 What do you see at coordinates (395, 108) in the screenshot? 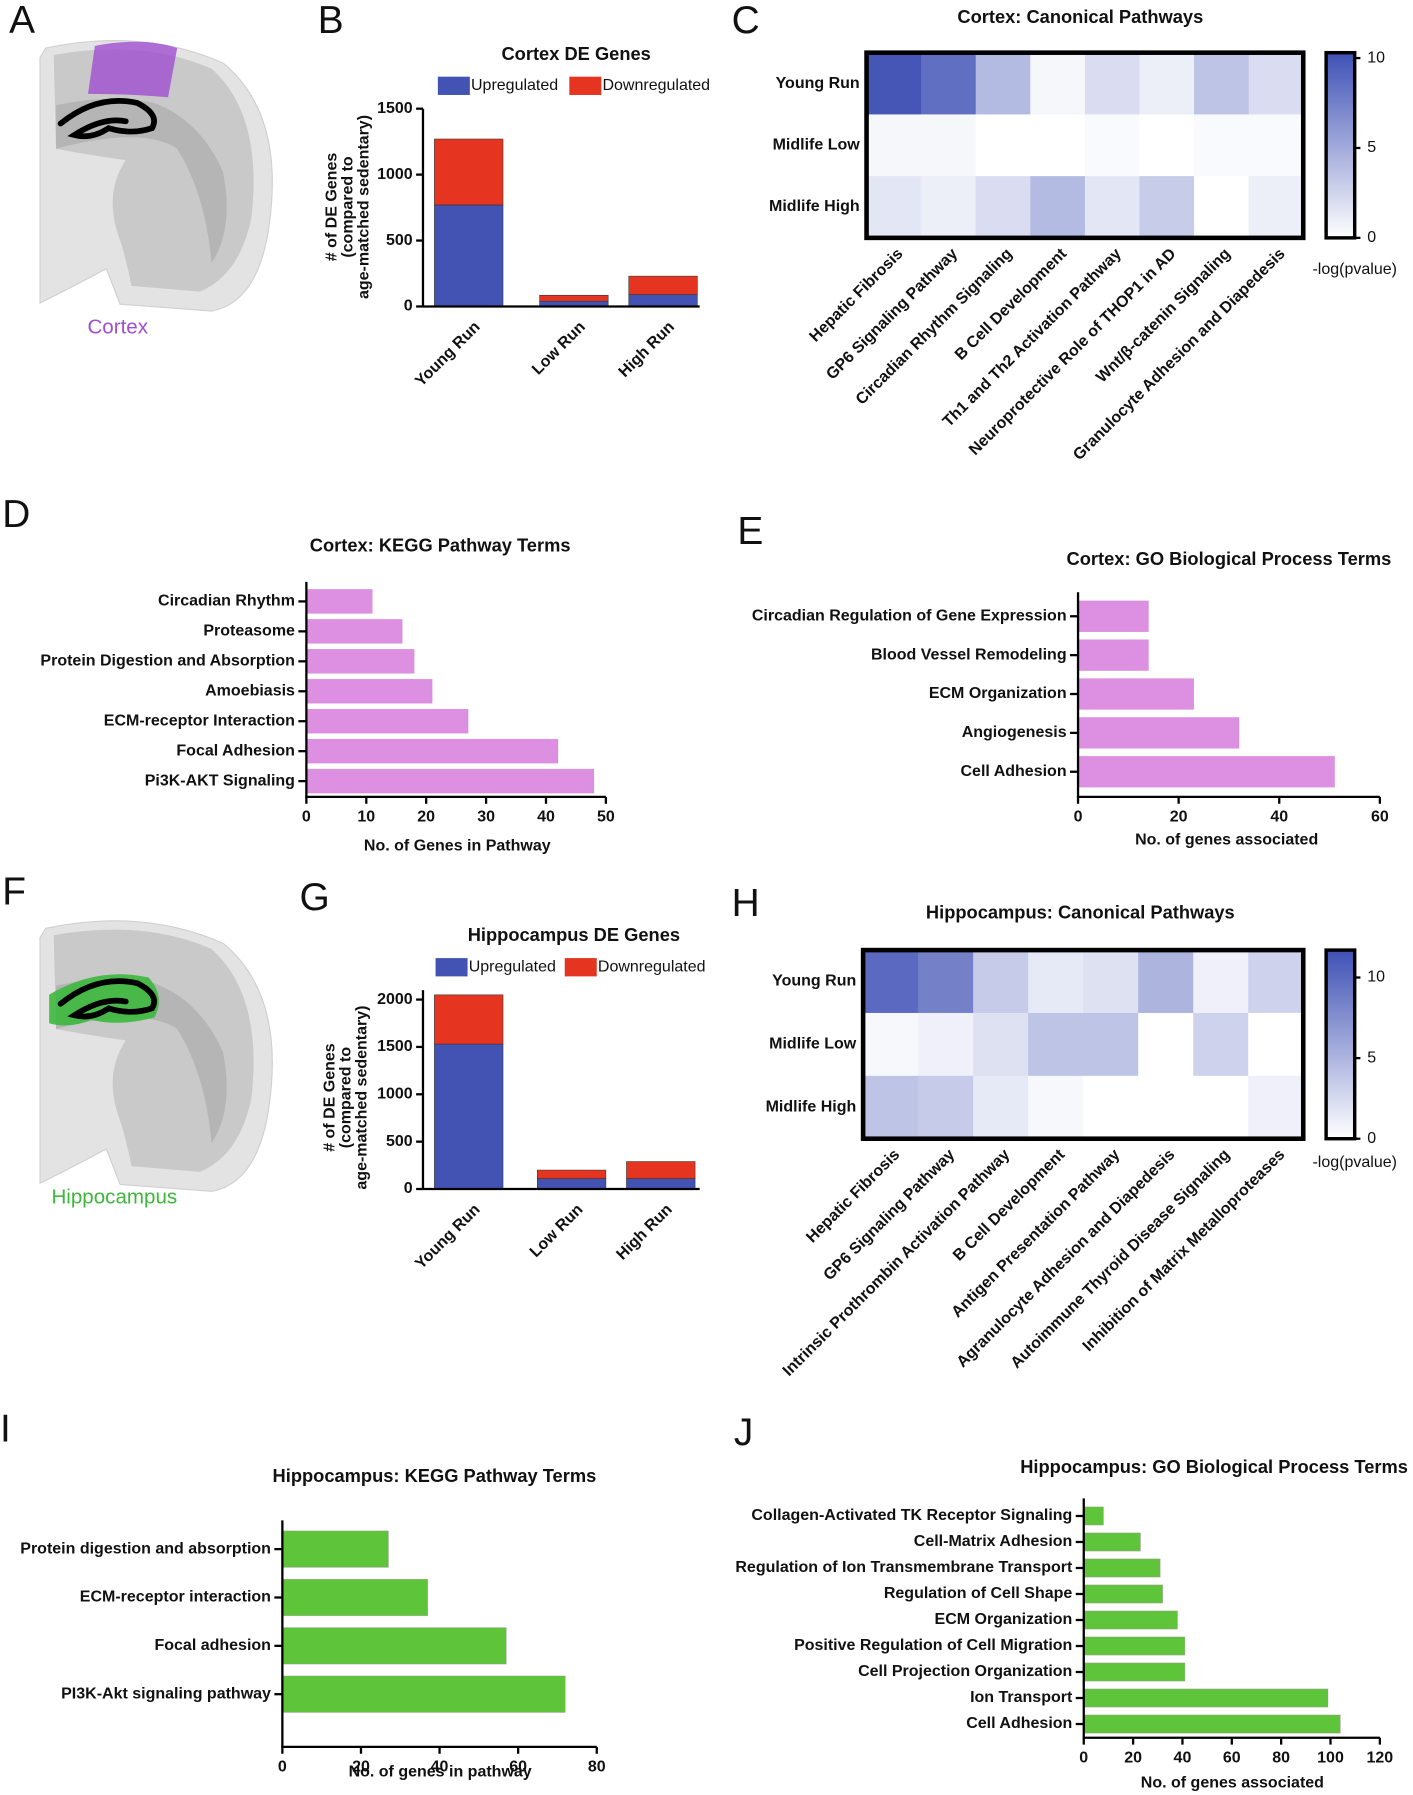
I see `y-tick-label: 1500` at bounding box center [395, 108].